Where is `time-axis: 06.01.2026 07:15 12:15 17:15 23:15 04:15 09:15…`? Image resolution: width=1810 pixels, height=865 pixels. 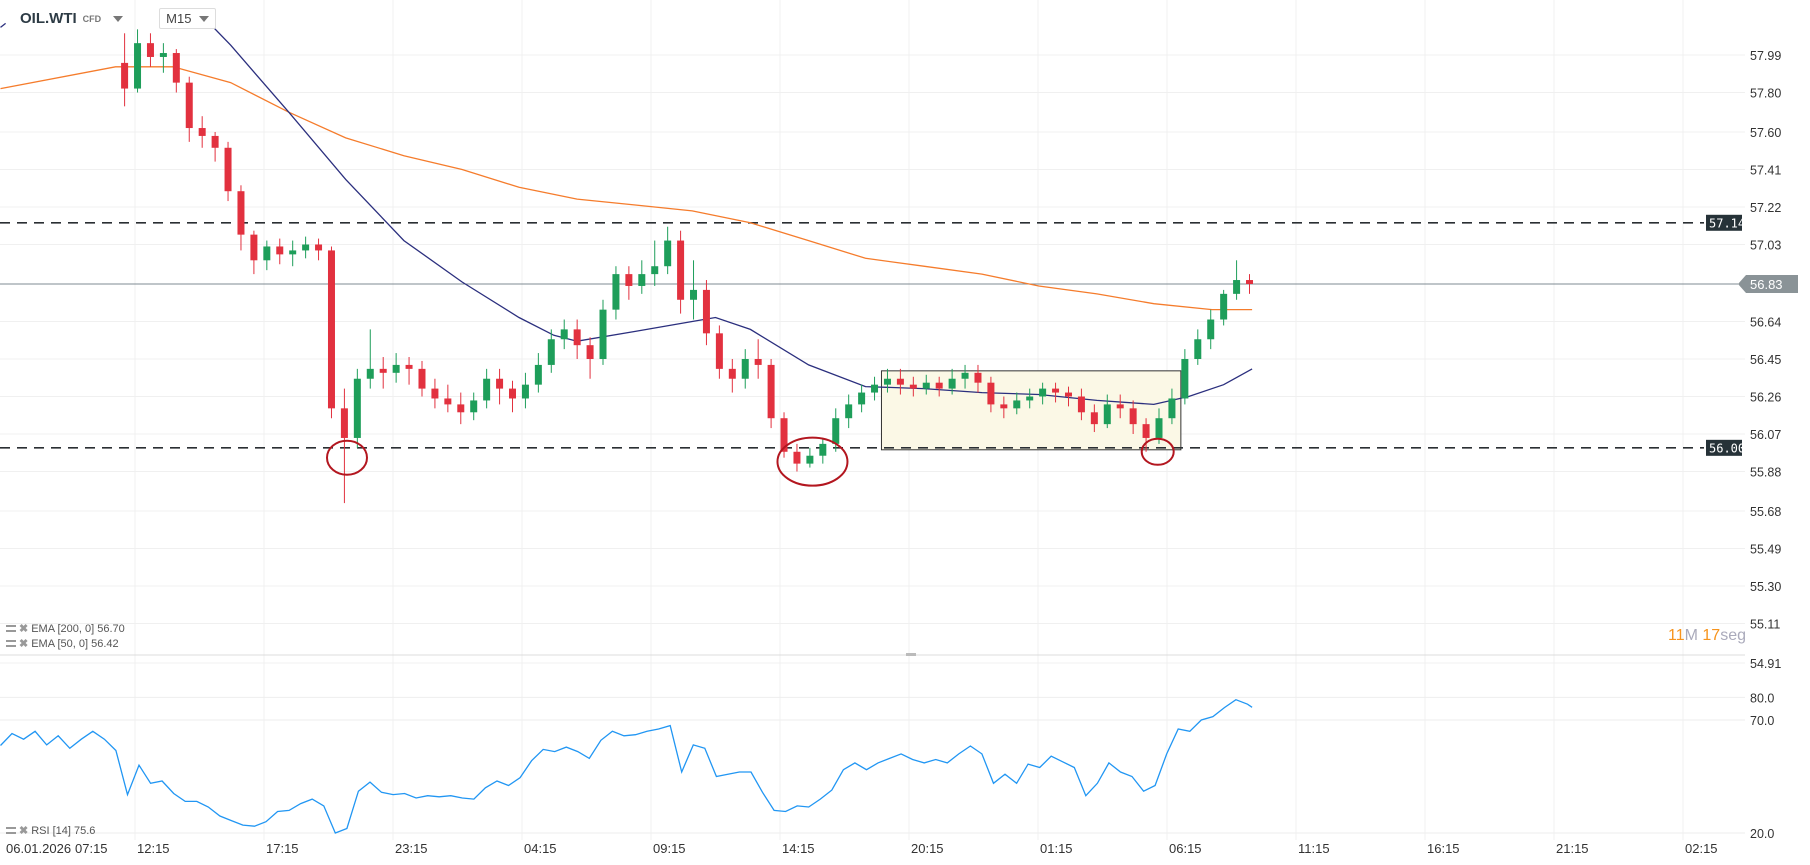
time-axis: 06.01.2026 07:15 12:15 17:15 23:15 04:15 09:15… is located at coordinates (862, 848).